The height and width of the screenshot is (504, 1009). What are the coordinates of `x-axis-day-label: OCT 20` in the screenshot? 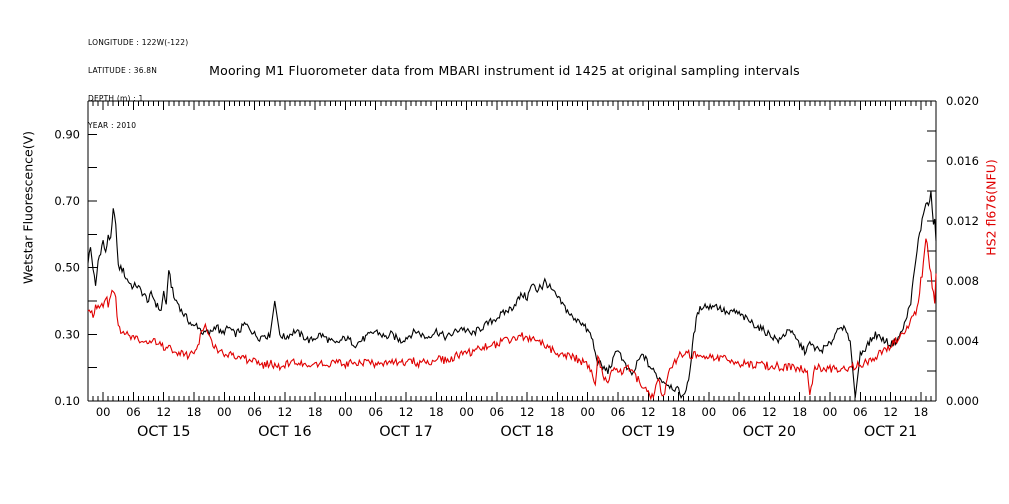 It's located at (769, 432).